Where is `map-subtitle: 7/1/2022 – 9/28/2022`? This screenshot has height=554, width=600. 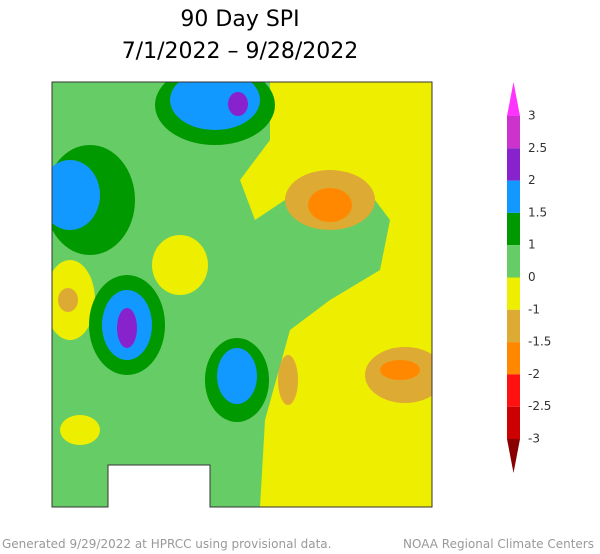 map-subtitle: 7/1/2022 – 9/28/2022 is located at coordinates (240, 51).